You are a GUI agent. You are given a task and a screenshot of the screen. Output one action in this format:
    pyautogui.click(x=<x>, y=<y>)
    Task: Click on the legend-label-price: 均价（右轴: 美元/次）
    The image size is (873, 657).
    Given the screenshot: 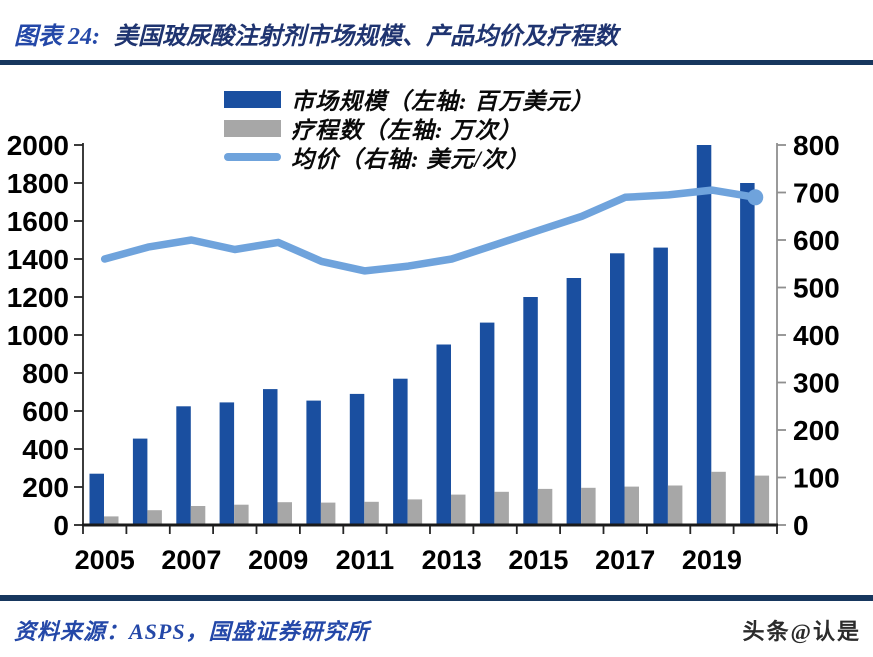 What is the action you would take?
    pyautogui.click(x=410, y=159)
    